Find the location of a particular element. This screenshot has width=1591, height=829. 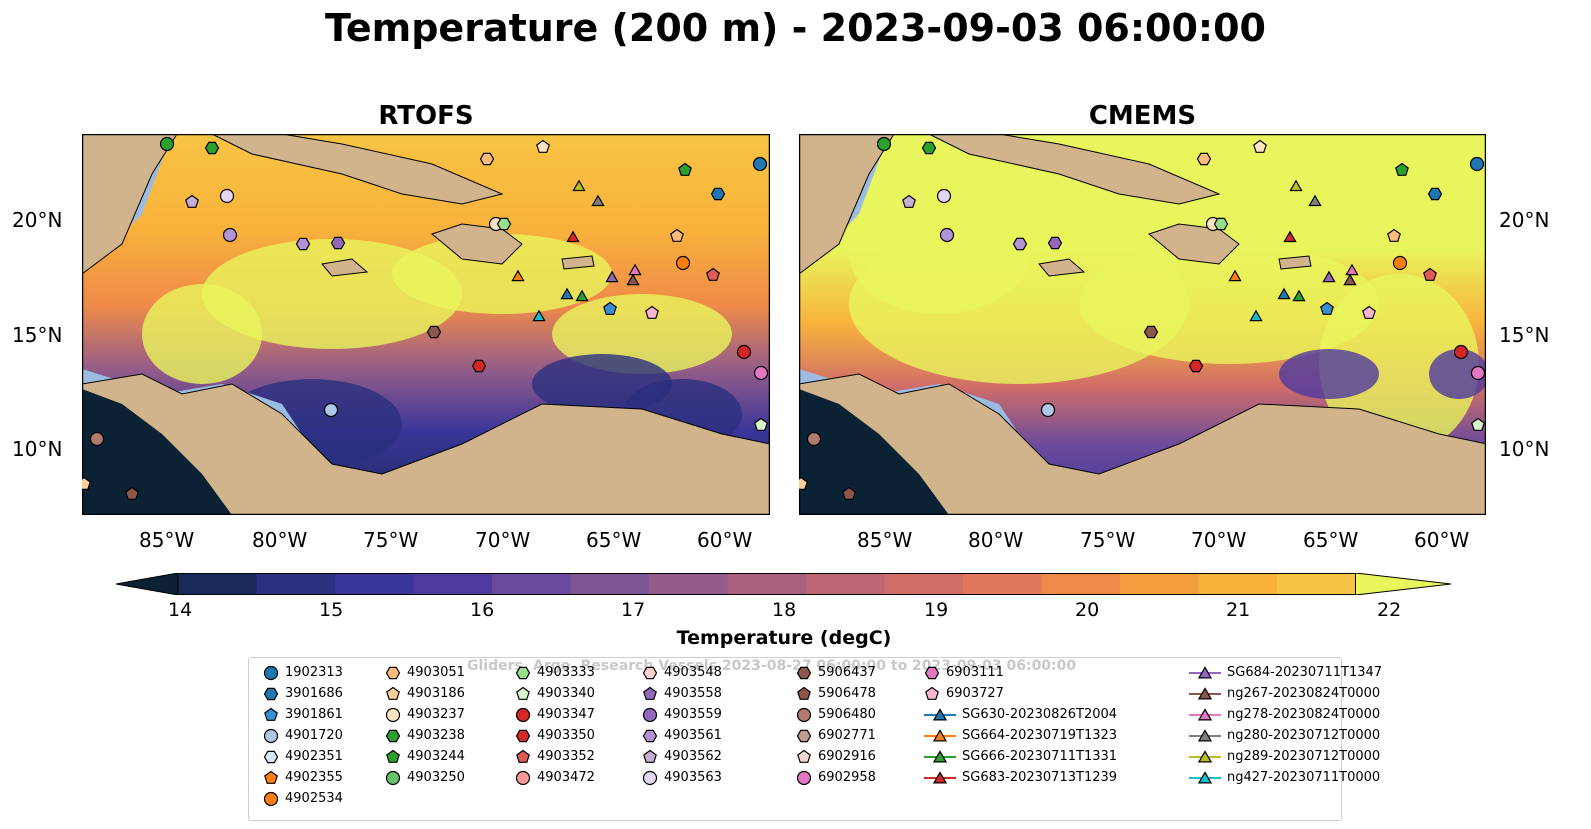

legend-item: 5906437 is located at coordinates (836, 672).